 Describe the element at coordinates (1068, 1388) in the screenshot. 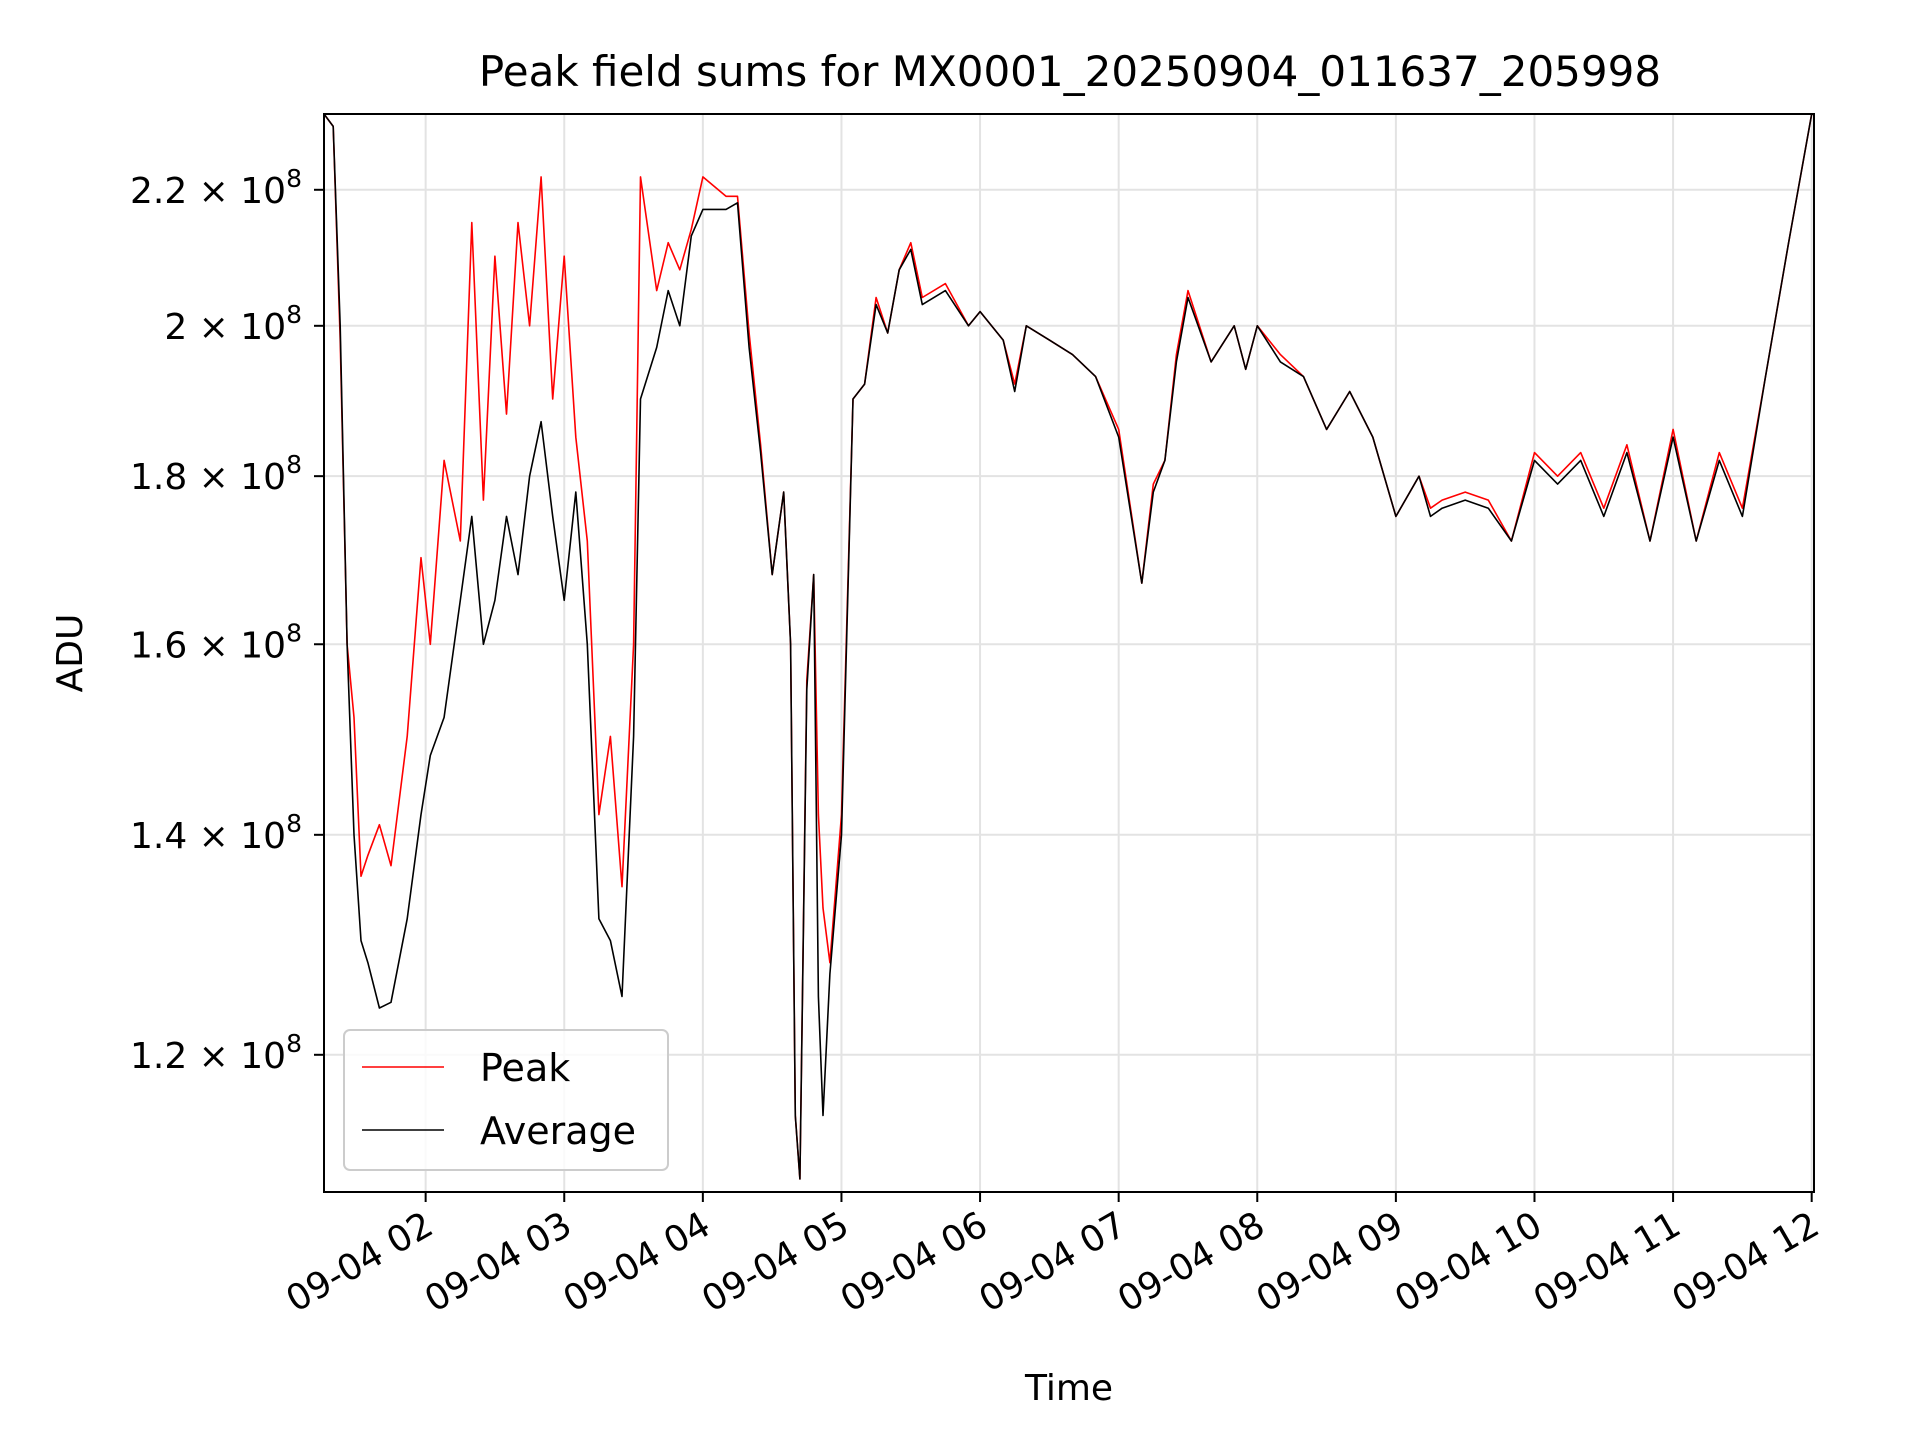

I see `x-axis-label: Time` at that location.